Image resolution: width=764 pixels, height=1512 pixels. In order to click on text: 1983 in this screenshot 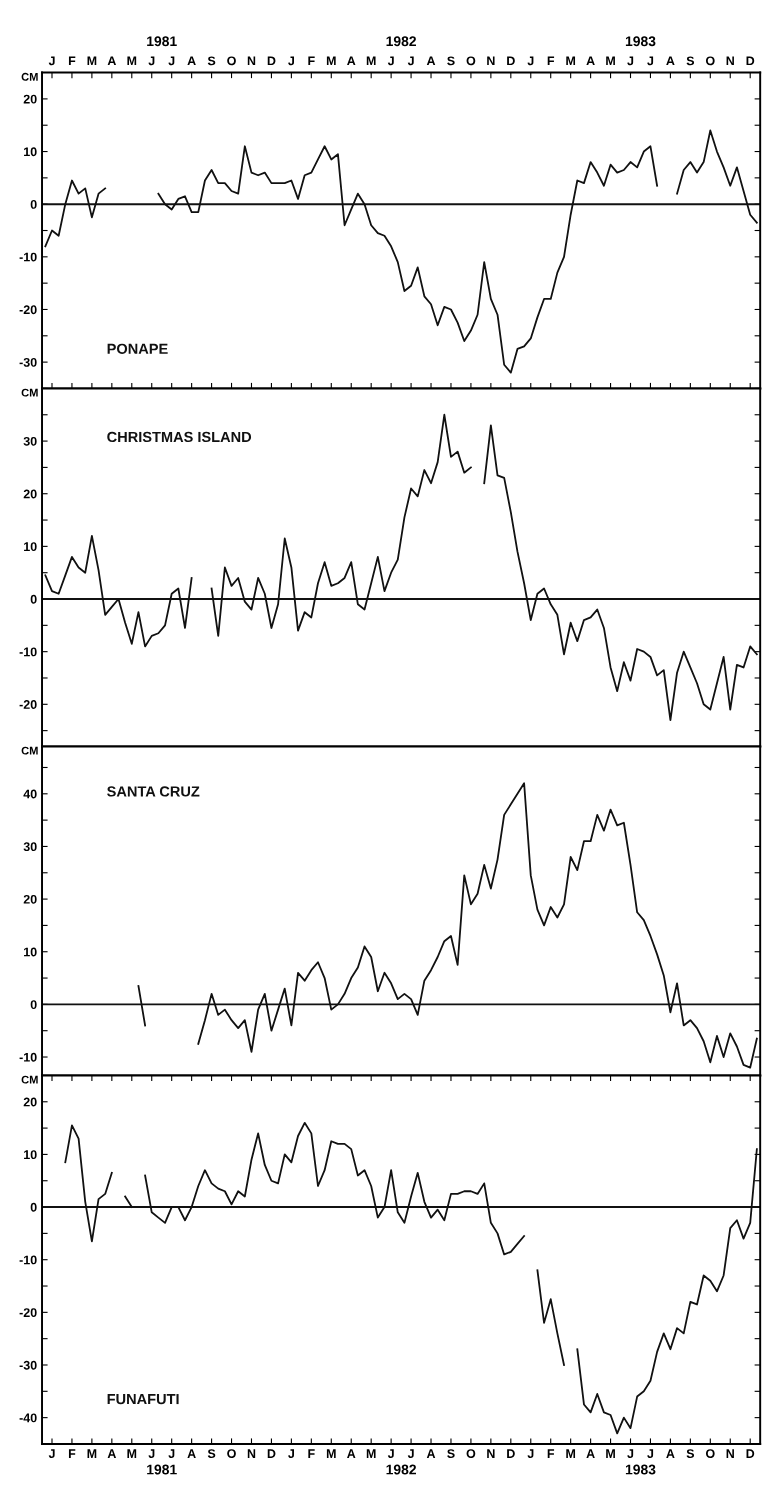, I will do `click(640, 1469)`.